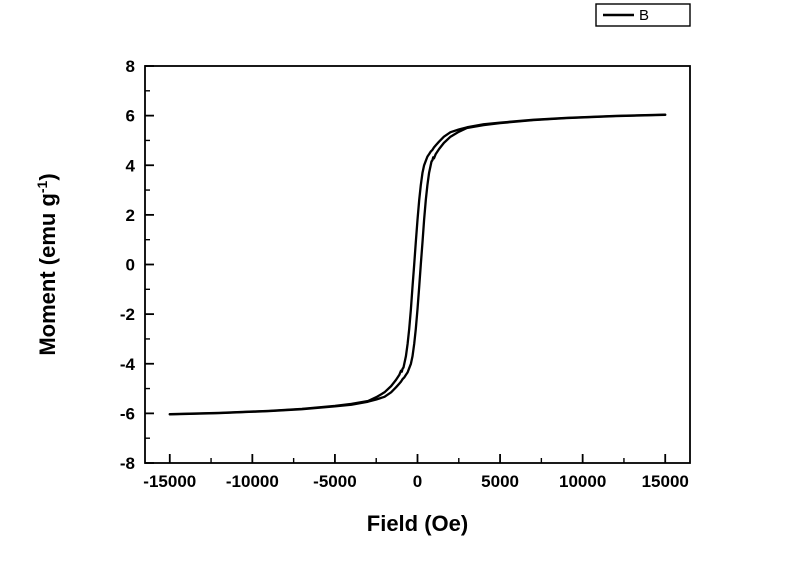  What do you see at coordinates (665, 481) in the screenshot?
I see `x-tick-label: 15000` at bounding box center [665, 481].